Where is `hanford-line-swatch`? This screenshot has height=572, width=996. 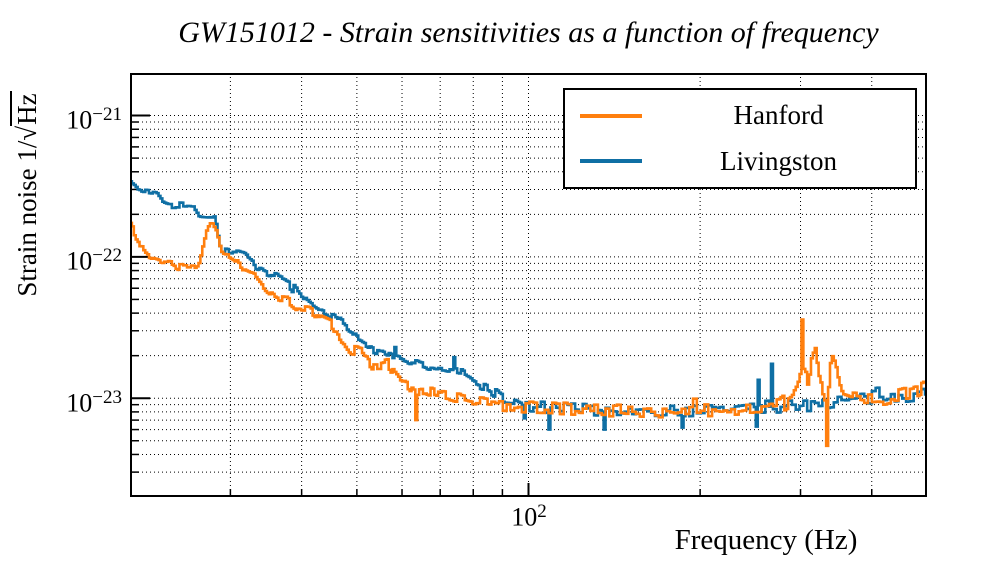 hanford-line-swatch is located at coordinates (611, 115).